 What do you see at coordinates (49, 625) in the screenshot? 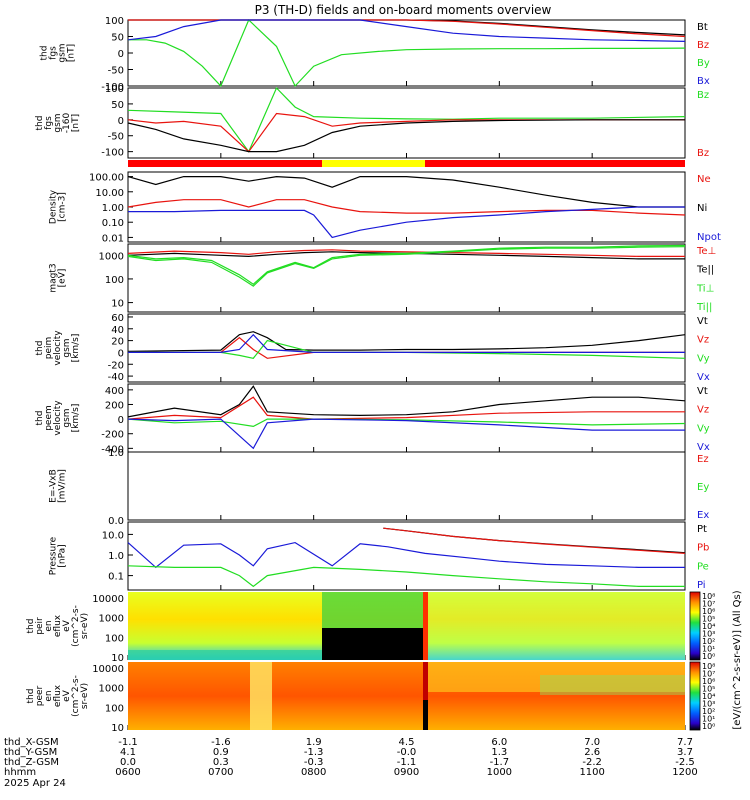
I see `panel-ylabel-line: en` at bounding box center [49, 625].